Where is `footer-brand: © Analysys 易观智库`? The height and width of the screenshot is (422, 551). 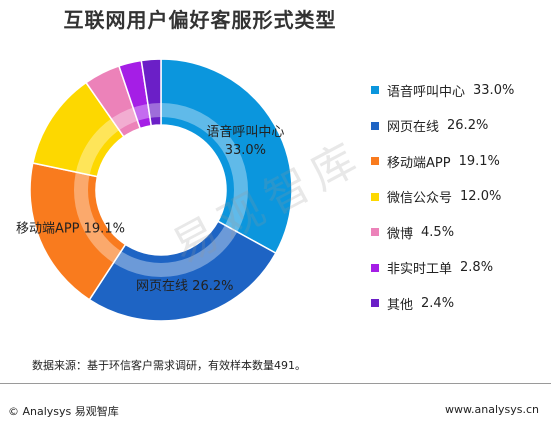
footer-brand: © Analysys 易观智库 is located at coordinates (63, 411).